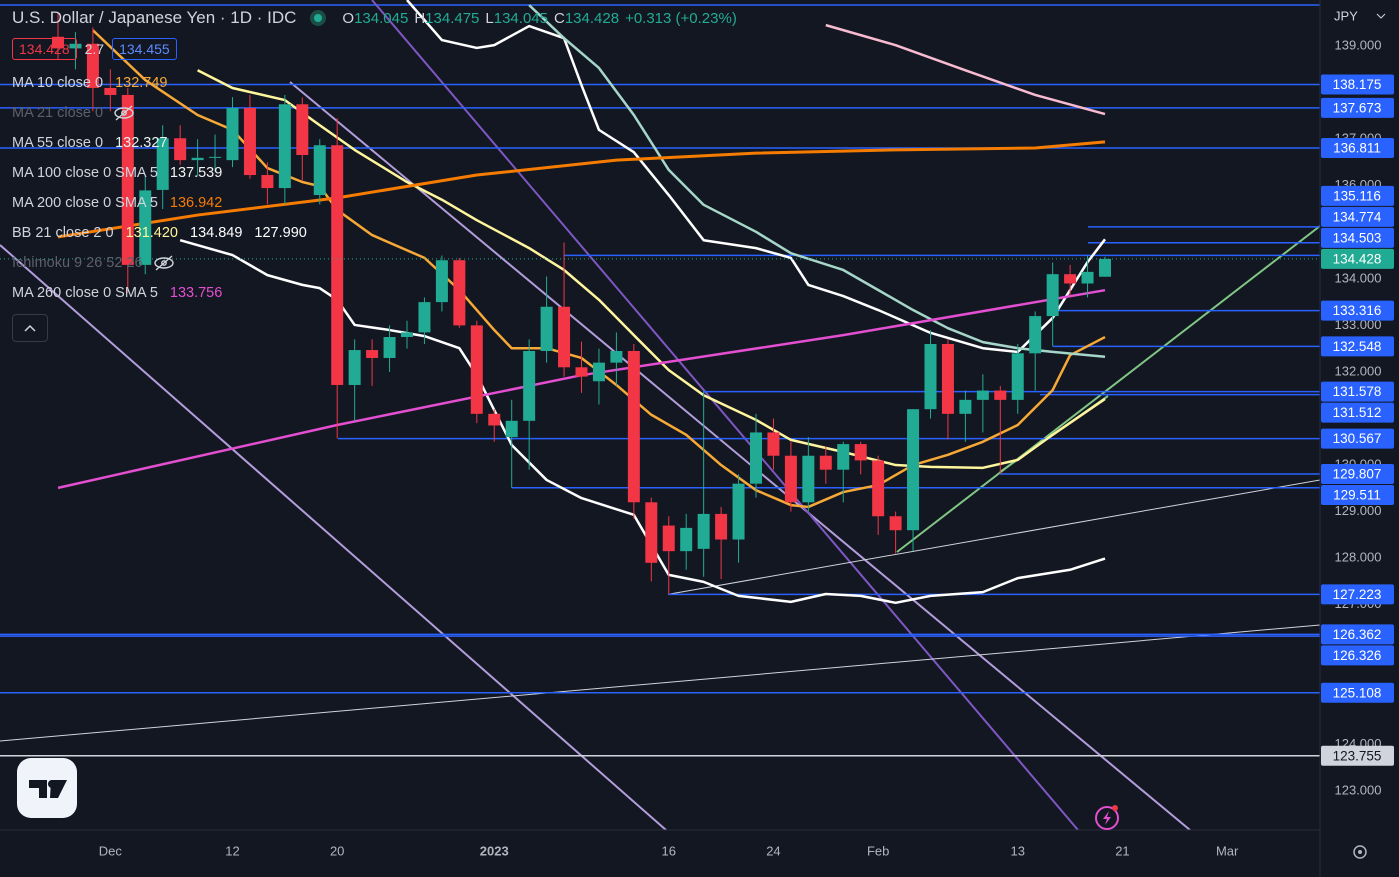 The width and height of the screenshot is (1399, 877). I want to click on ask: 134.455, so click(144, 49).